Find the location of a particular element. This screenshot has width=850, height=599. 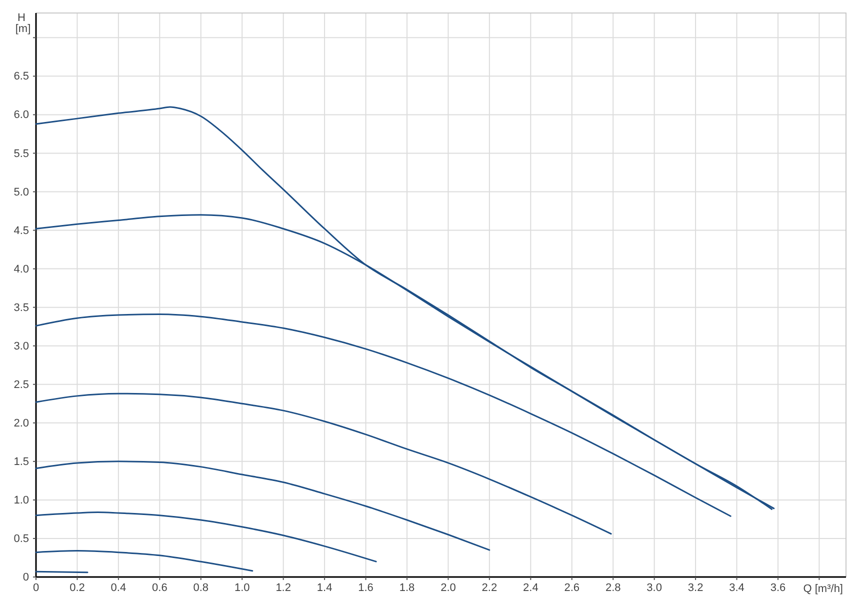

y-tick-label: 3.5 is located at coordinates (21, 308).